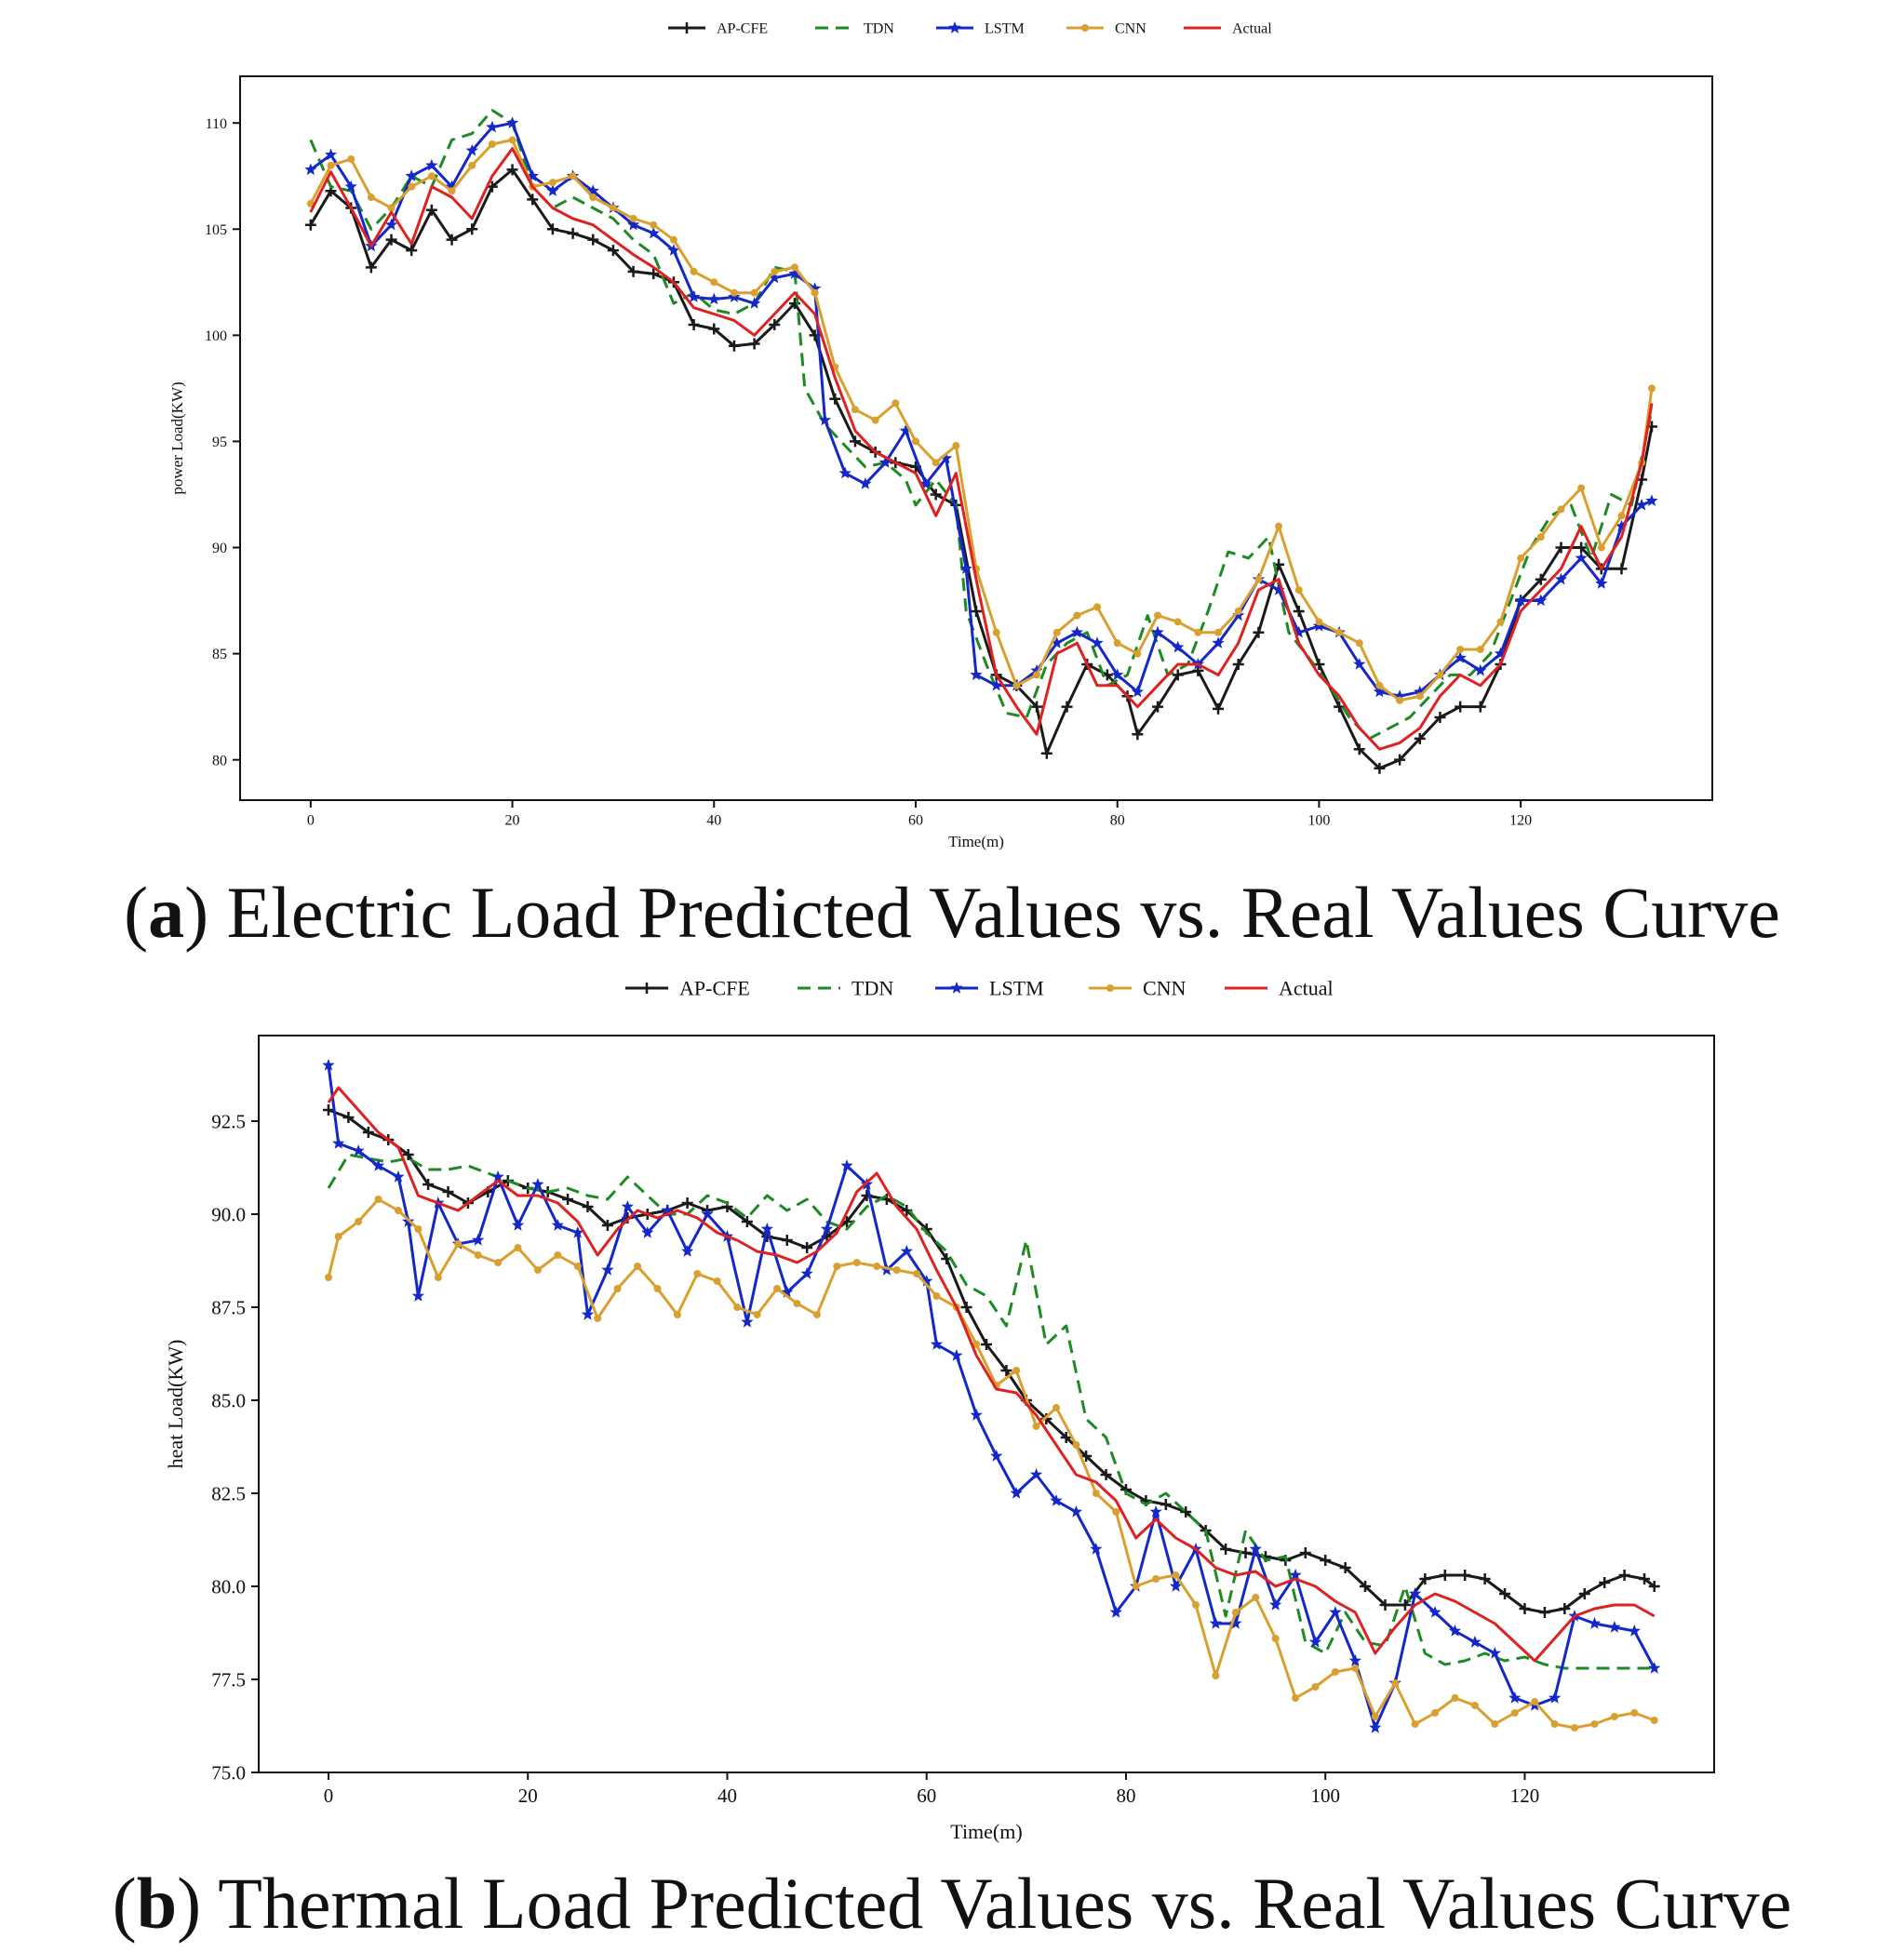 This screenshot has width=1904, height=1952. I want to click on x-tick-label: 80, so click(1125, 1796).